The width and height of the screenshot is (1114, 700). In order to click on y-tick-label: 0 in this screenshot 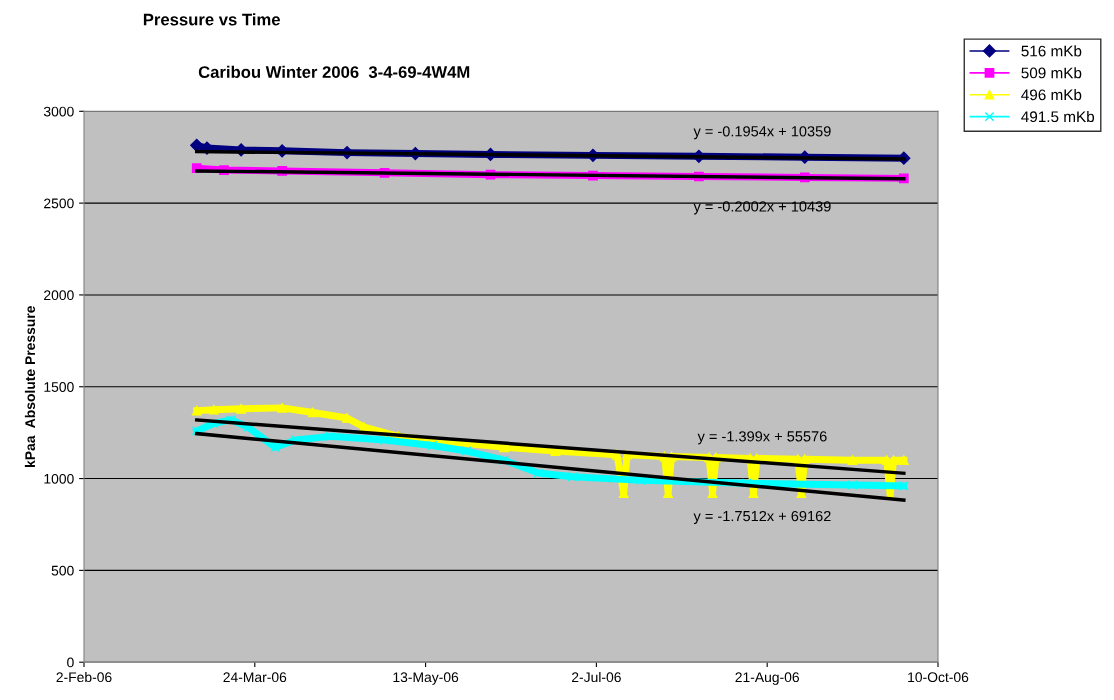, I will do `click(70, 662)`.